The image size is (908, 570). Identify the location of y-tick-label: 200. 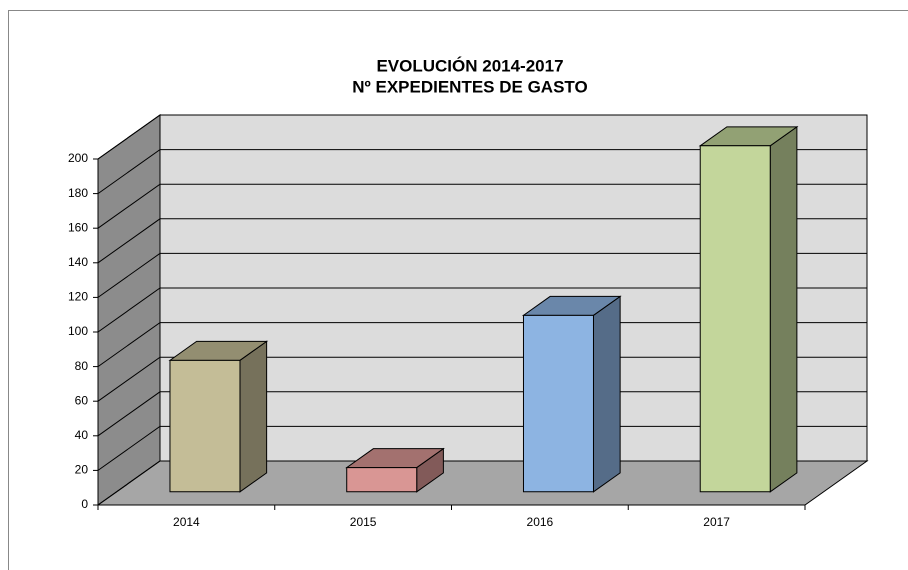
(78, 158).